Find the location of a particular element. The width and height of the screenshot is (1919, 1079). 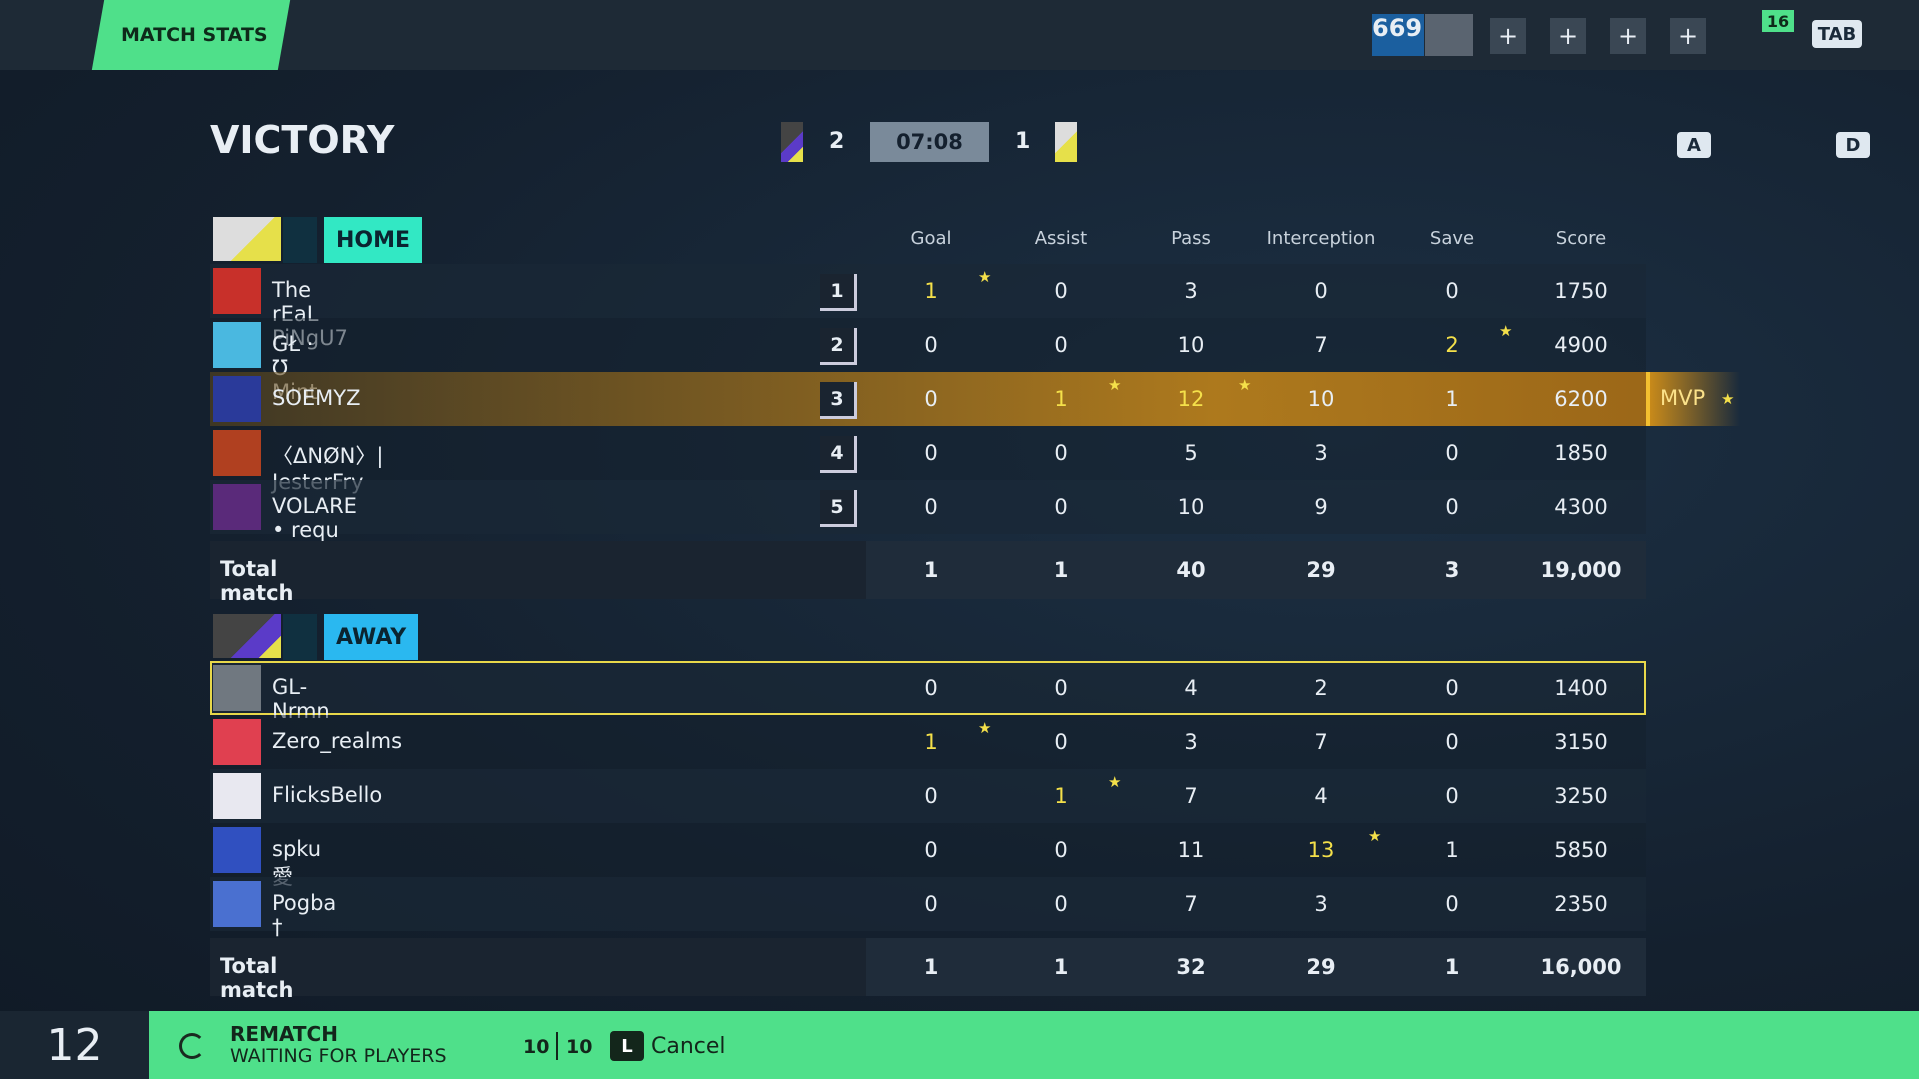

players-ready: 10 is located at coordinates (536, 1047).